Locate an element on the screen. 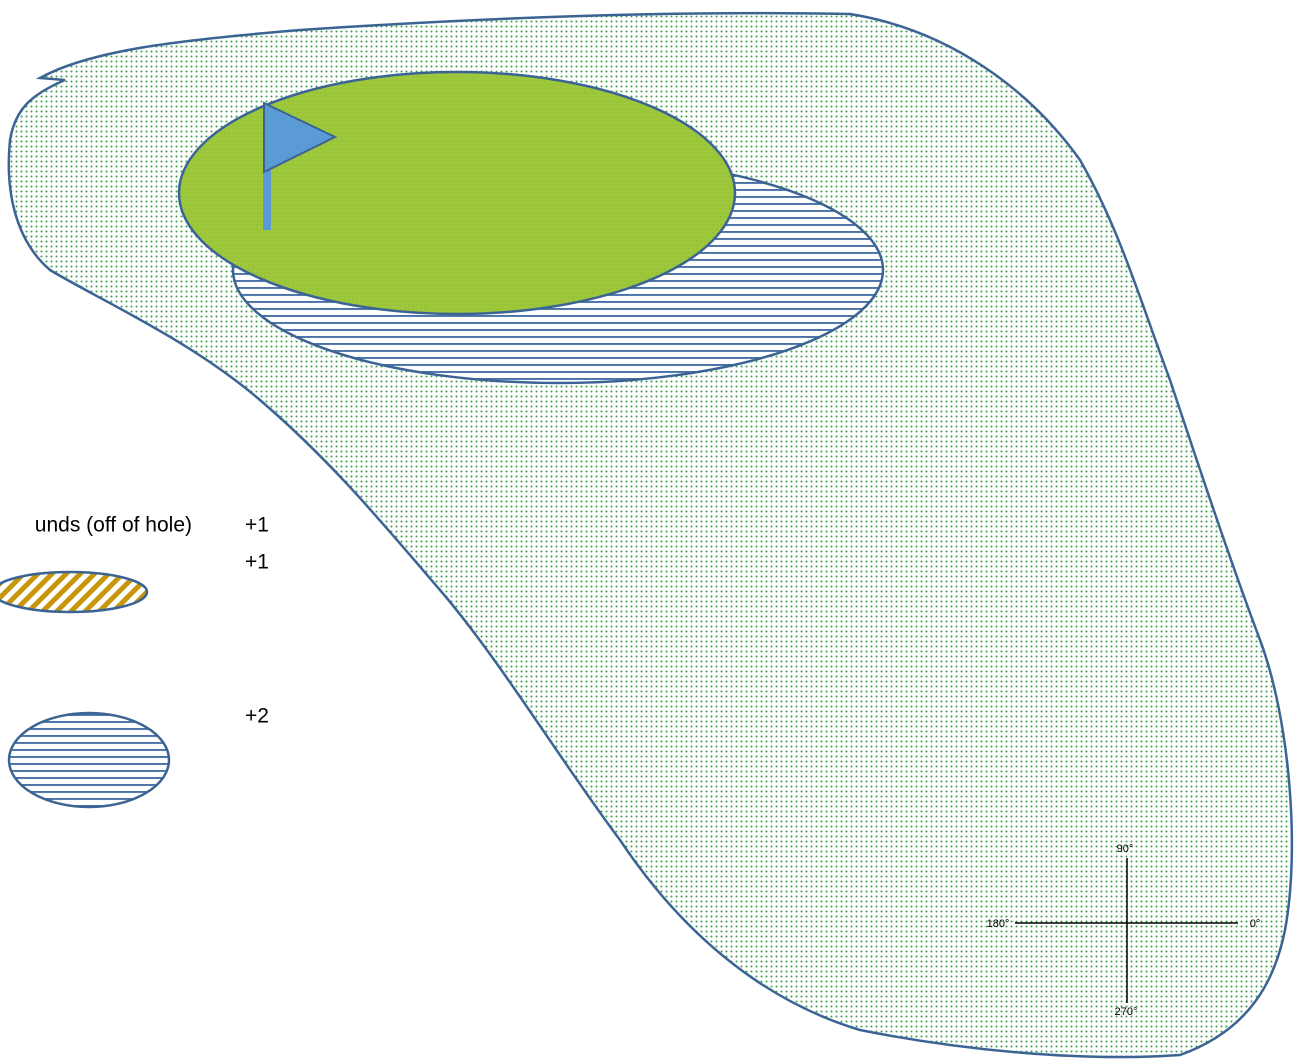 This screenshot has height=1064, width=1309. compass-label: 180° is located at coordinates (998, 924).